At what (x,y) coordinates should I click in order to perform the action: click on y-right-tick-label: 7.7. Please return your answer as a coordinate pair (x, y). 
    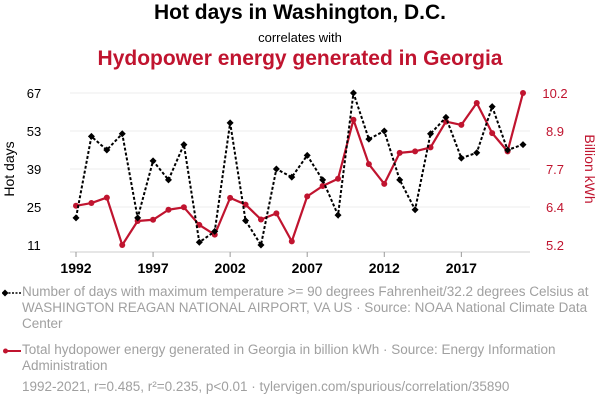
    Looking at the image, I should click on (555, 169).